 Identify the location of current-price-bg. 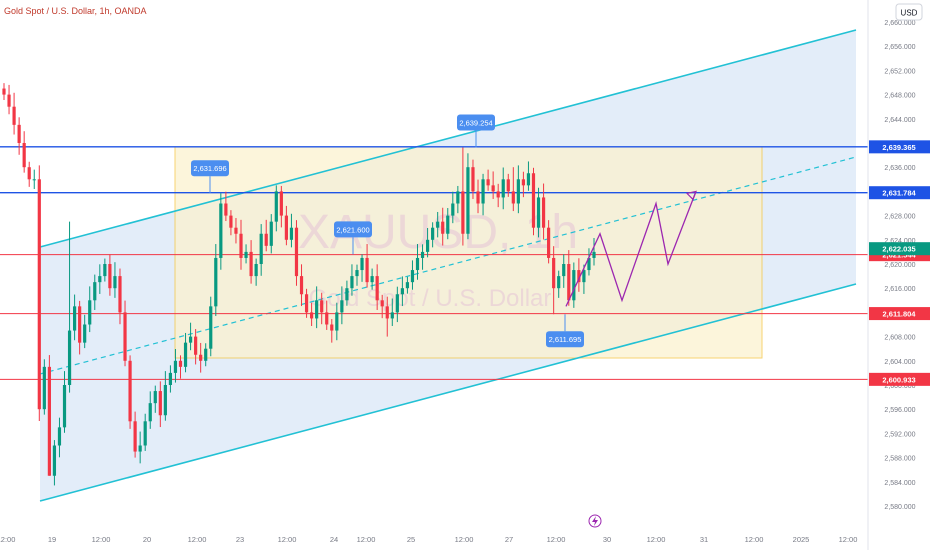
(899, 249).